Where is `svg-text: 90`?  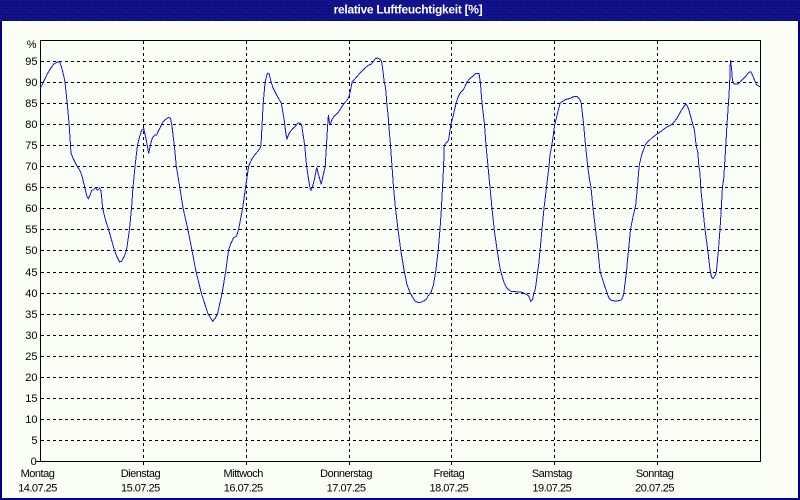 svg-text: 90 is located at coordinates (31, 83).